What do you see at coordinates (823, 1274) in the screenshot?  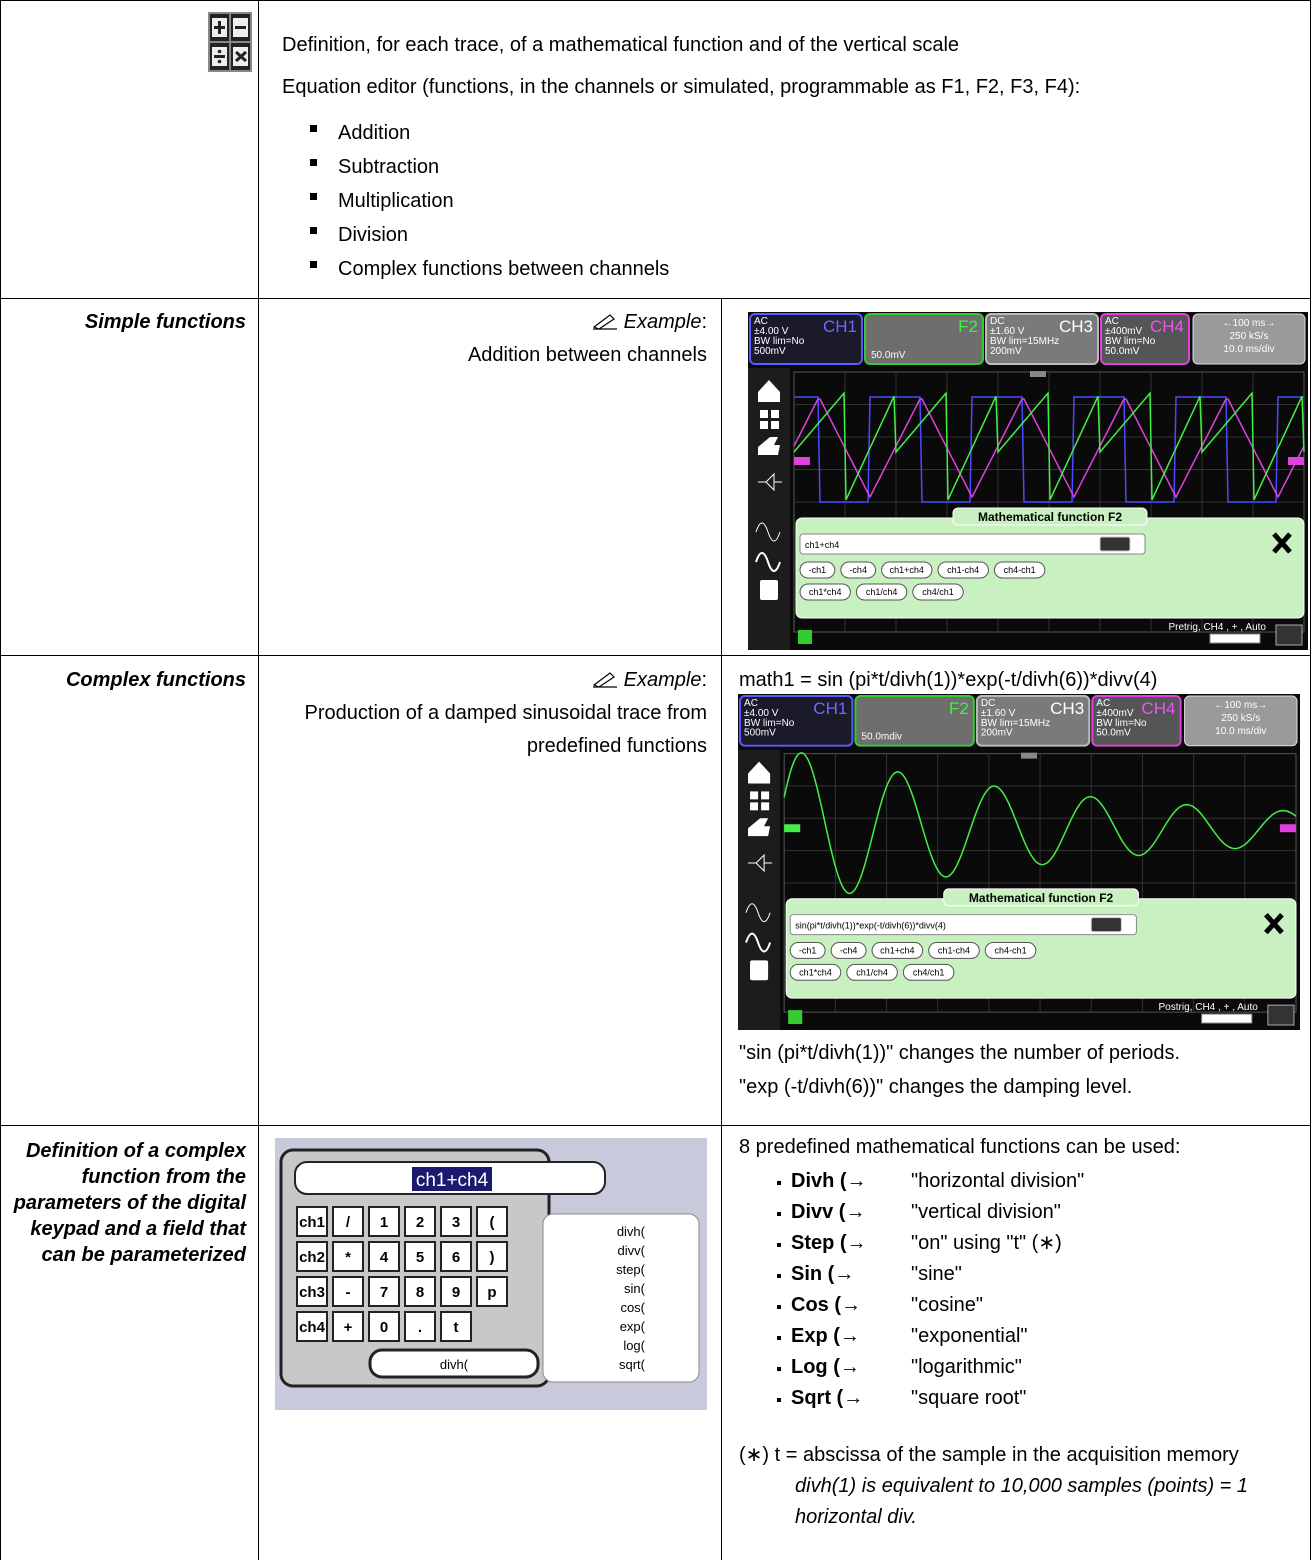 I see `function-name: Sin (→` at bounding box center [823, 1274].